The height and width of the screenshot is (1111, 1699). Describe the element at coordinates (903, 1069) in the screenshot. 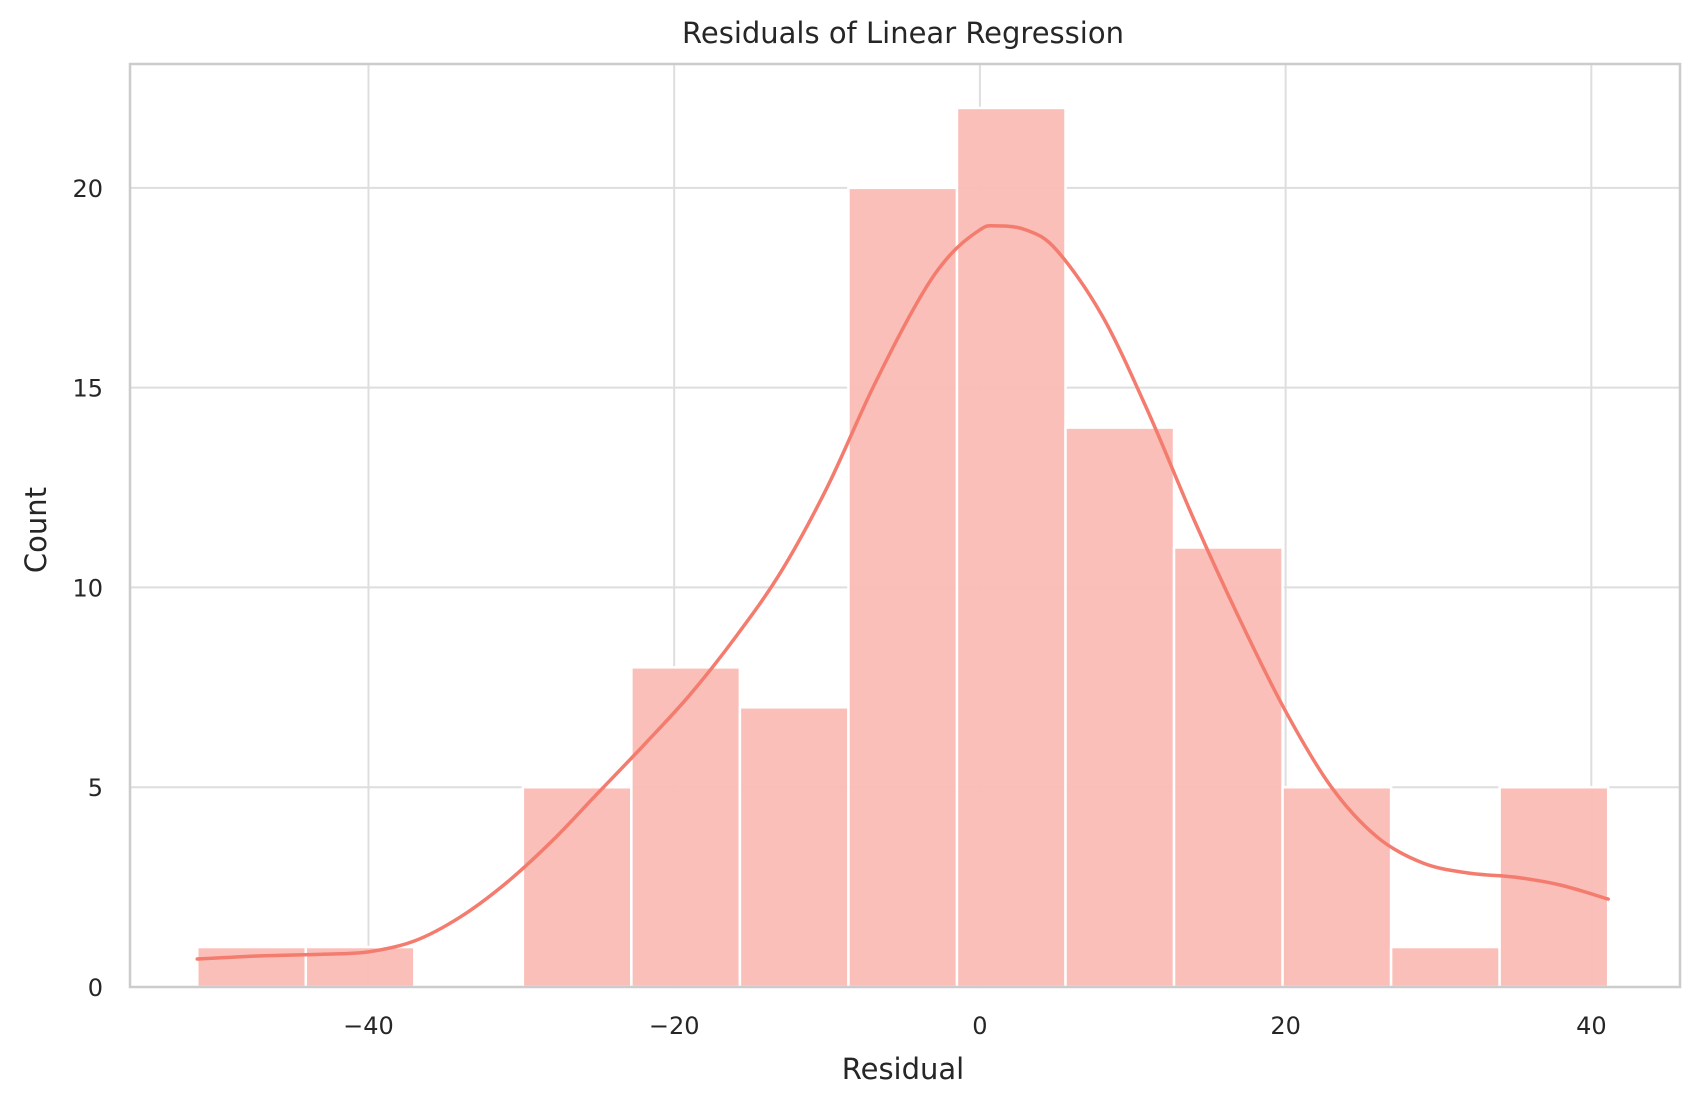

I see `x-axis-label: Residual` at that location.